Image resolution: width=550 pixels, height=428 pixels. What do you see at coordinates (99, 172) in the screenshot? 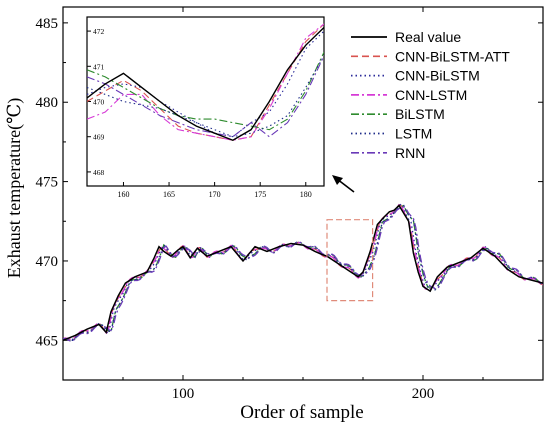
I see `inset-y-tick-label: 468` at bounding box center [99, 172].